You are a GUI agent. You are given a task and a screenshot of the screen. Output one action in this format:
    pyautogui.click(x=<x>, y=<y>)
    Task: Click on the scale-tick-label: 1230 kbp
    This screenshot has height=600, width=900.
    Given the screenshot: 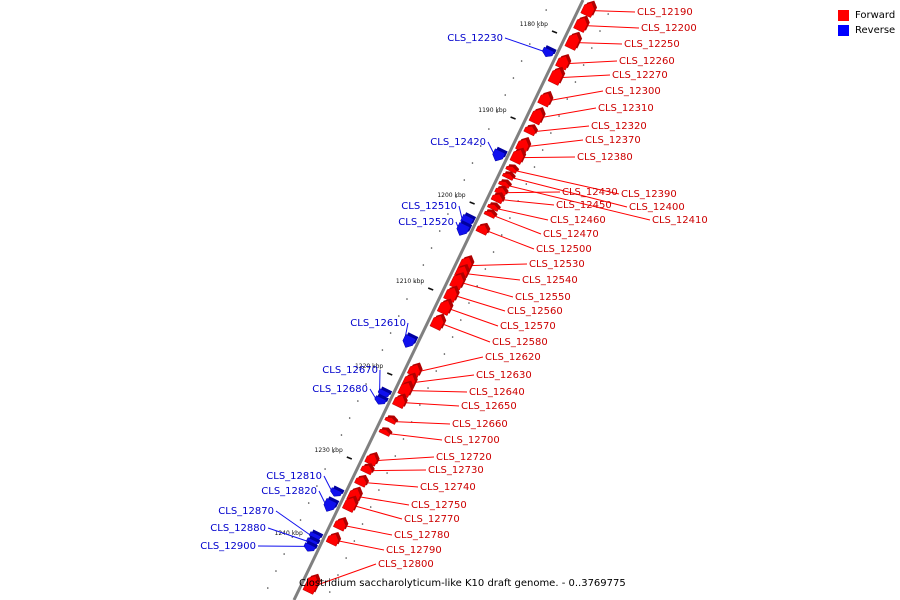 What is the action you would take?
    pyautogui.click(x=329, y=450)
    